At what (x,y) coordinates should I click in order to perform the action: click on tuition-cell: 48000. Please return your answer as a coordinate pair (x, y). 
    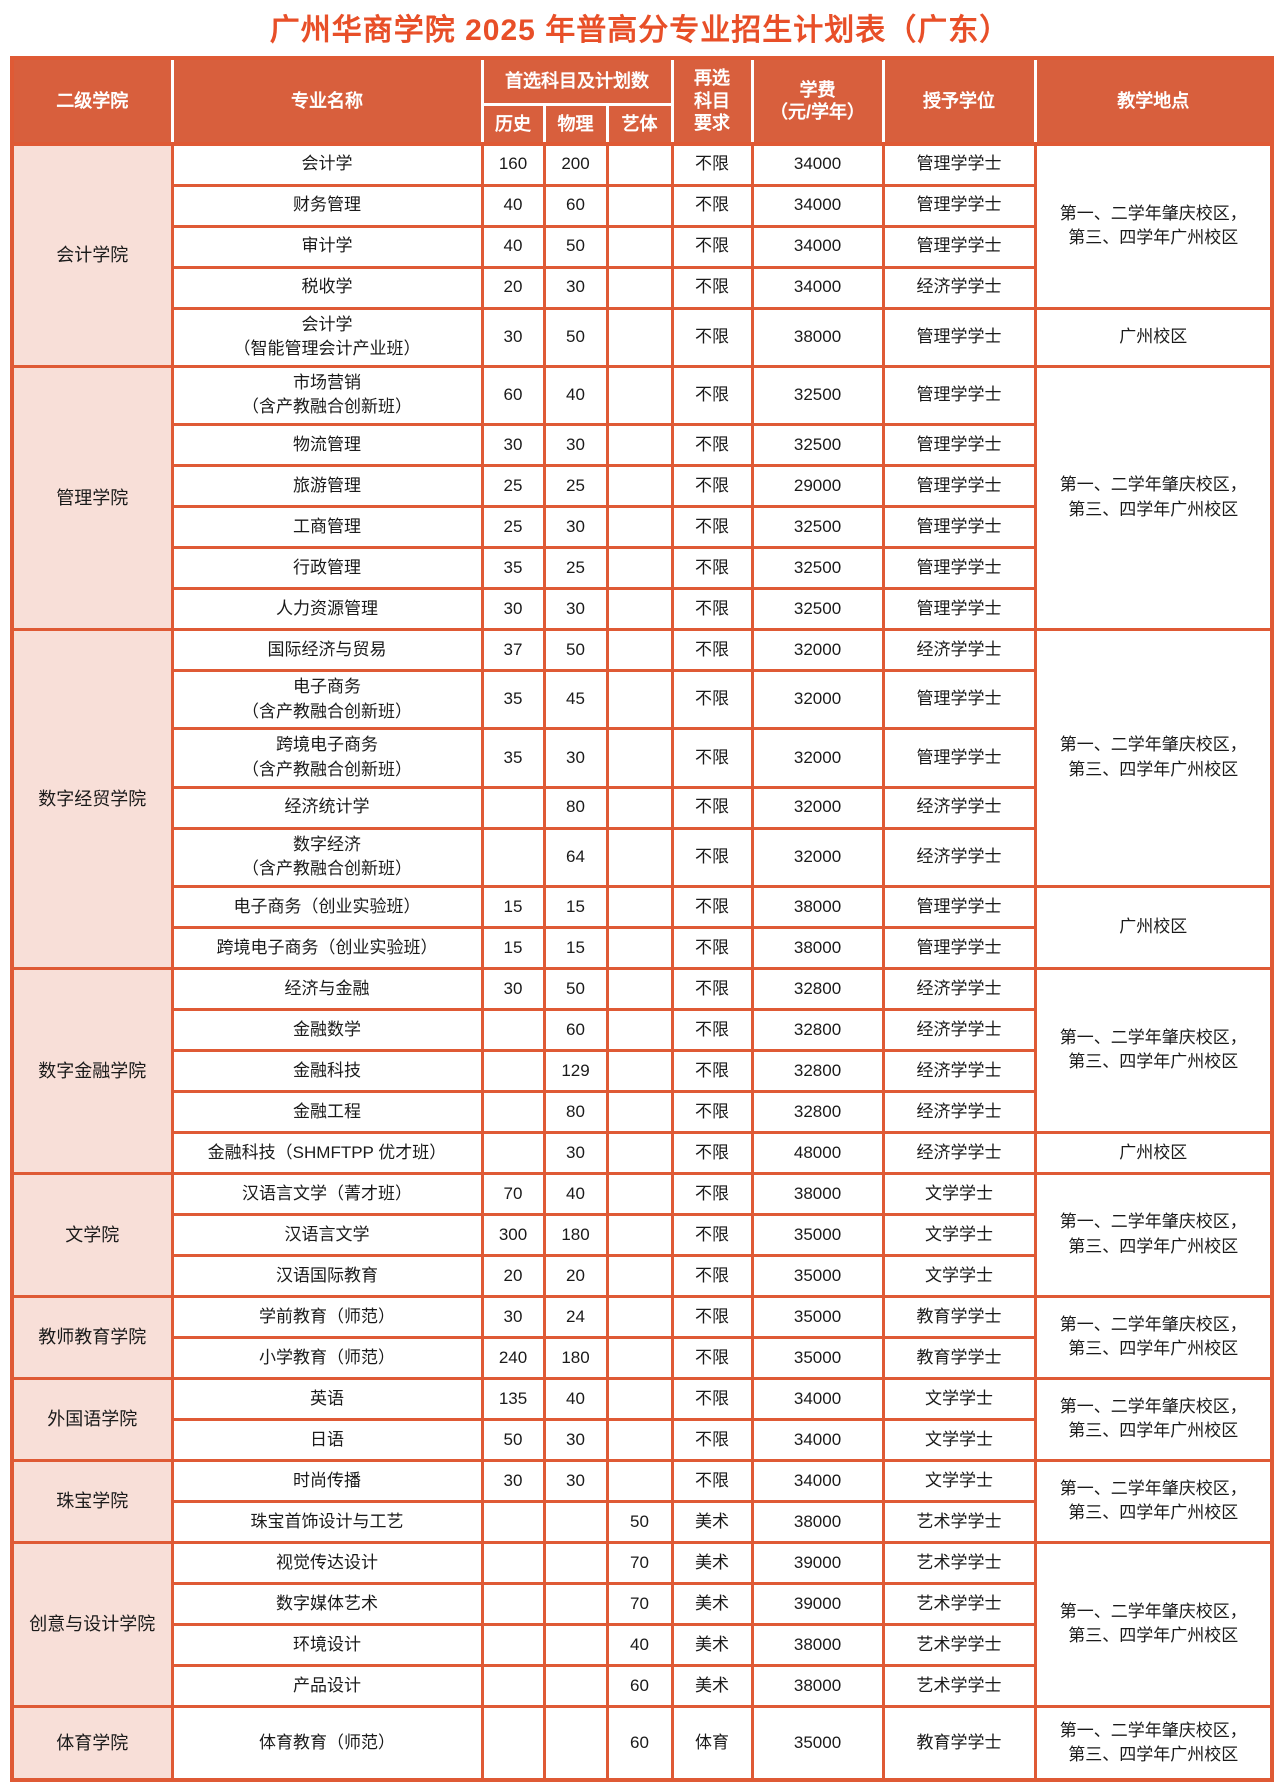
    Looking at the image, I should click on (817, 1152).